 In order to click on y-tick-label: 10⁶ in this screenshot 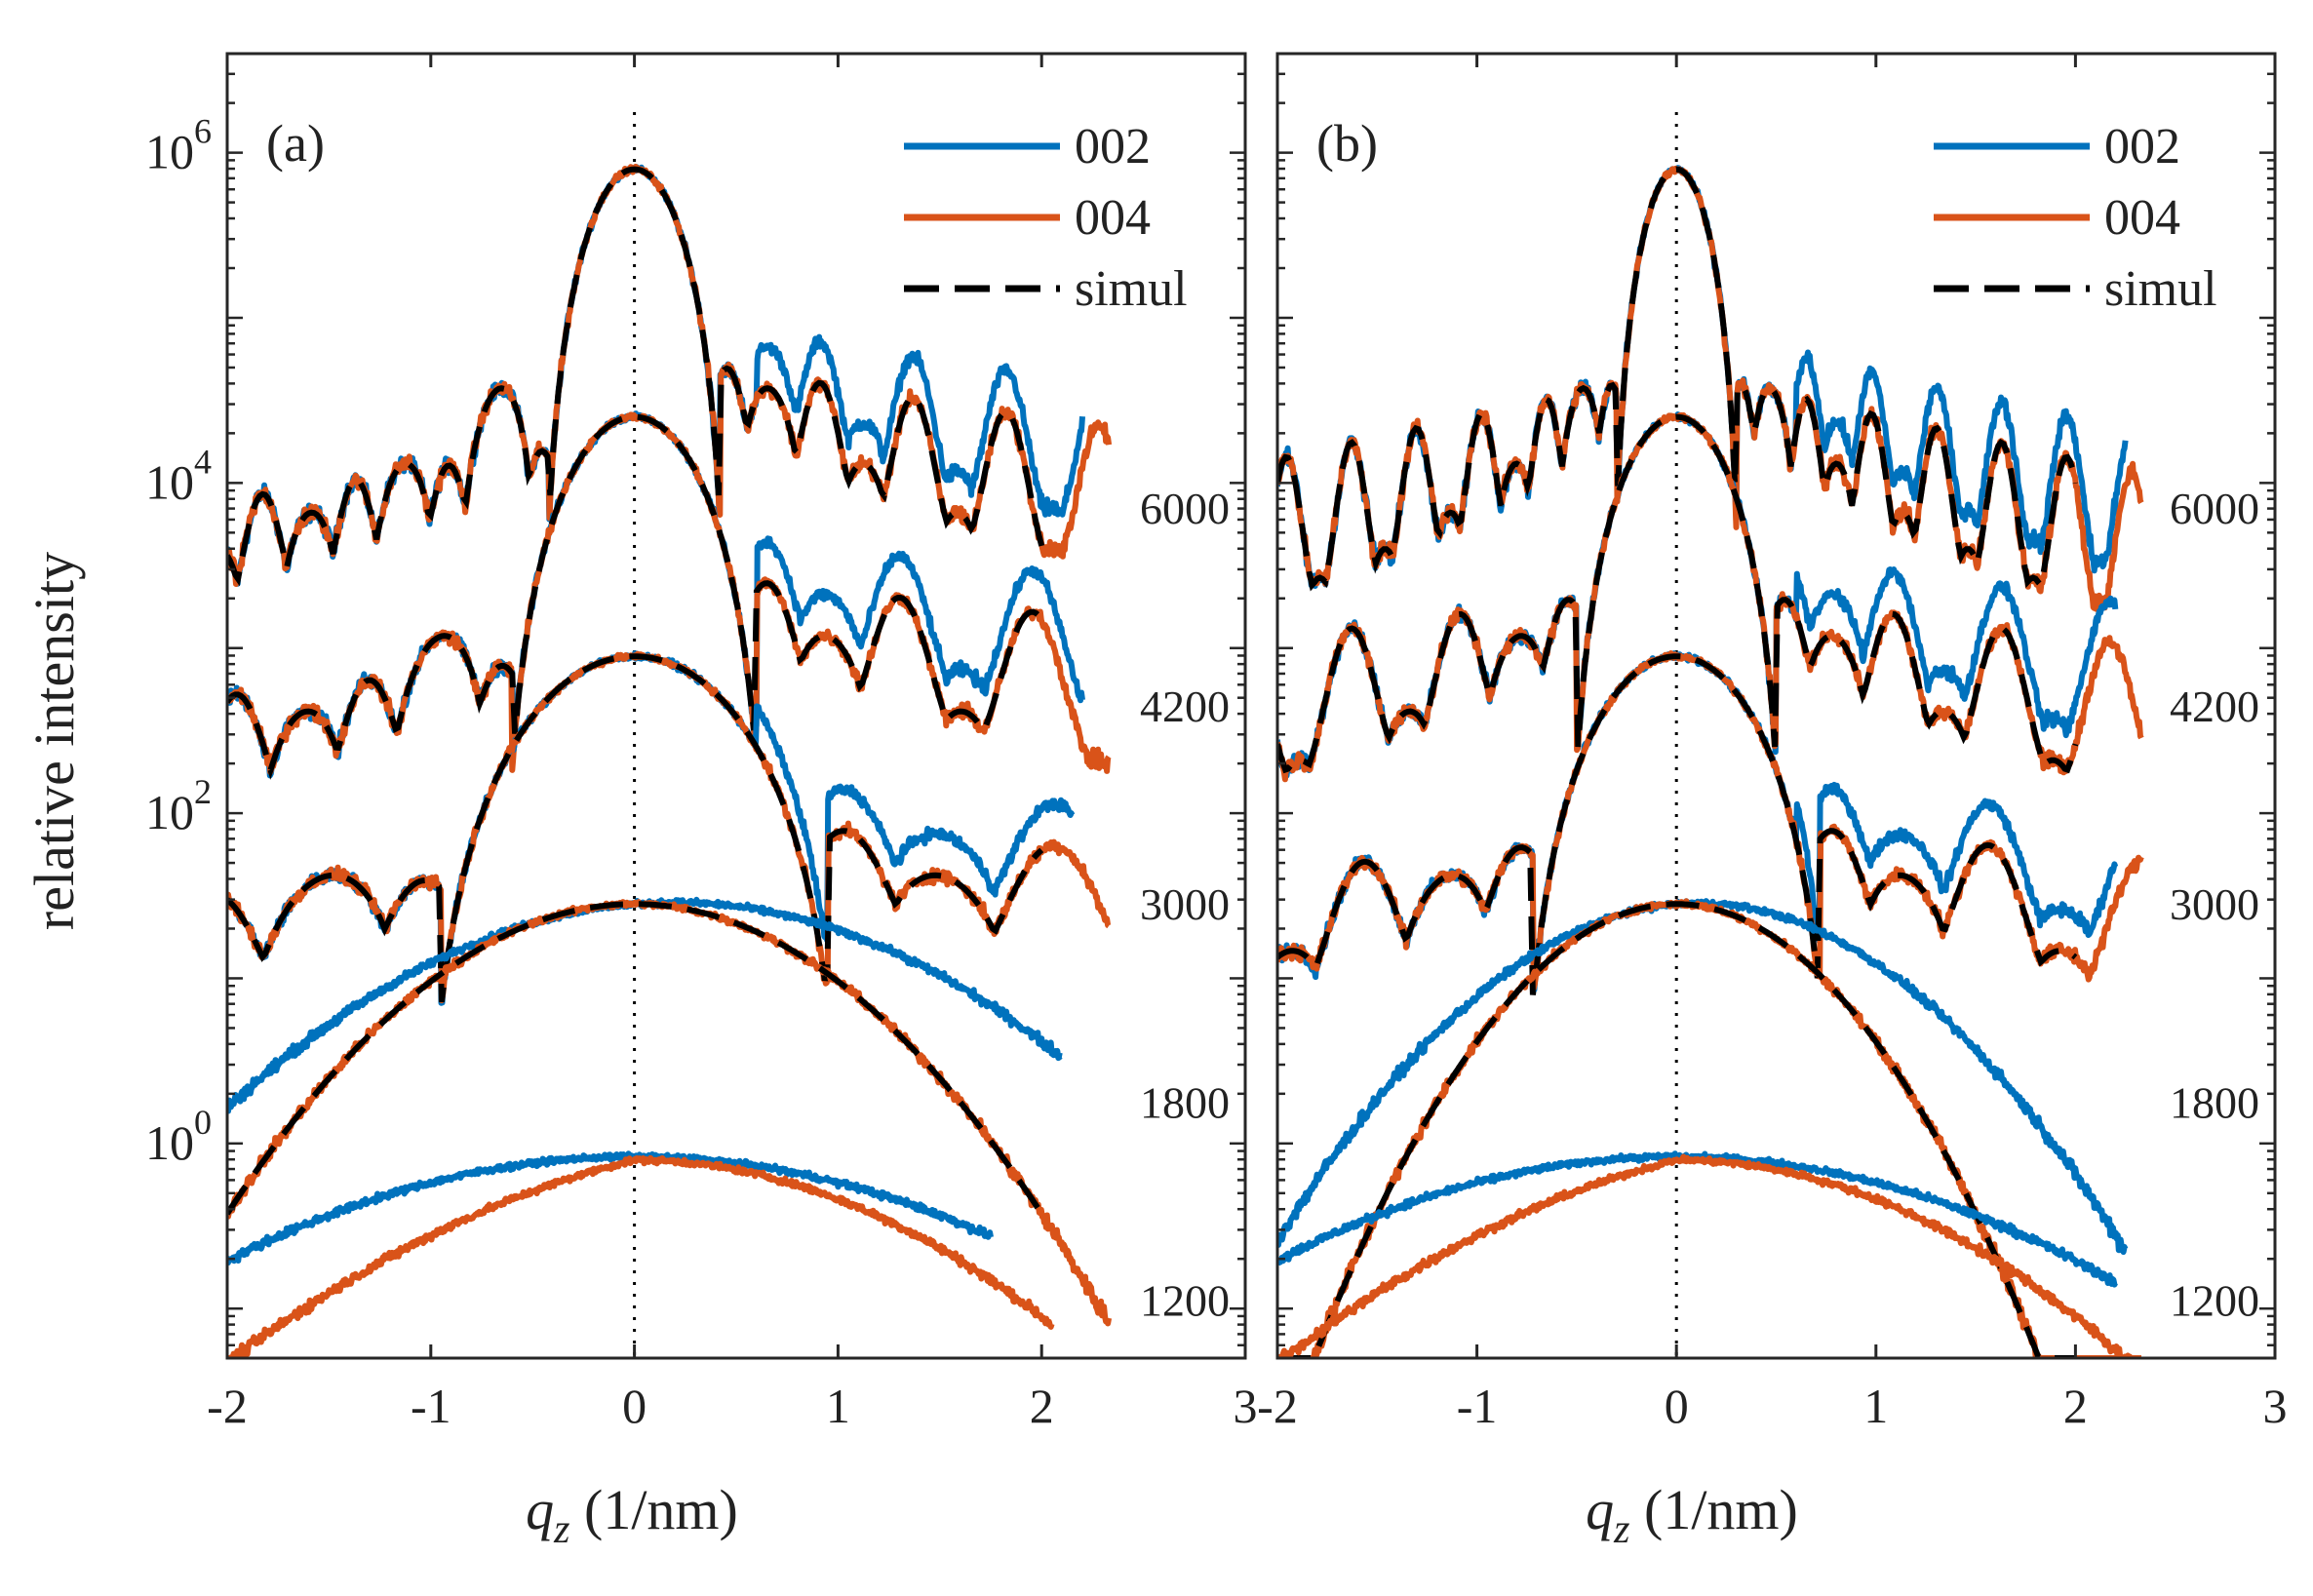, I will do `click(178, 145)`.